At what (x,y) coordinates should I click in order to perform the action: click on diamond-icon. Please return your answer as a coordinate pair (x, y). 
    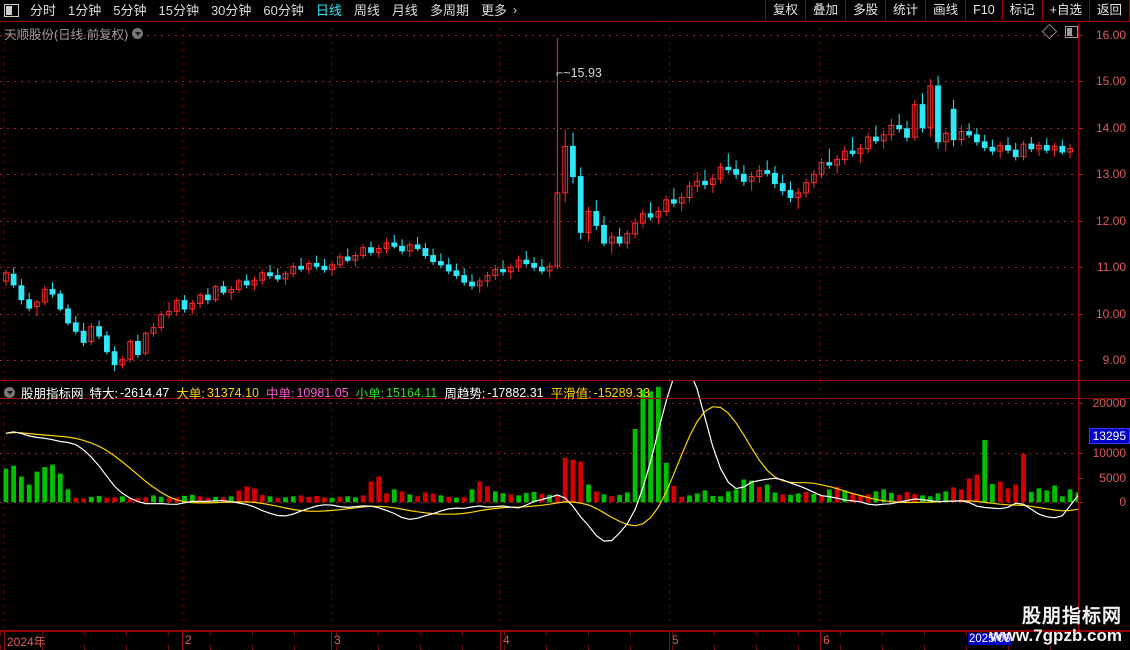
    Looking at the image, I should click on (1049, 31).